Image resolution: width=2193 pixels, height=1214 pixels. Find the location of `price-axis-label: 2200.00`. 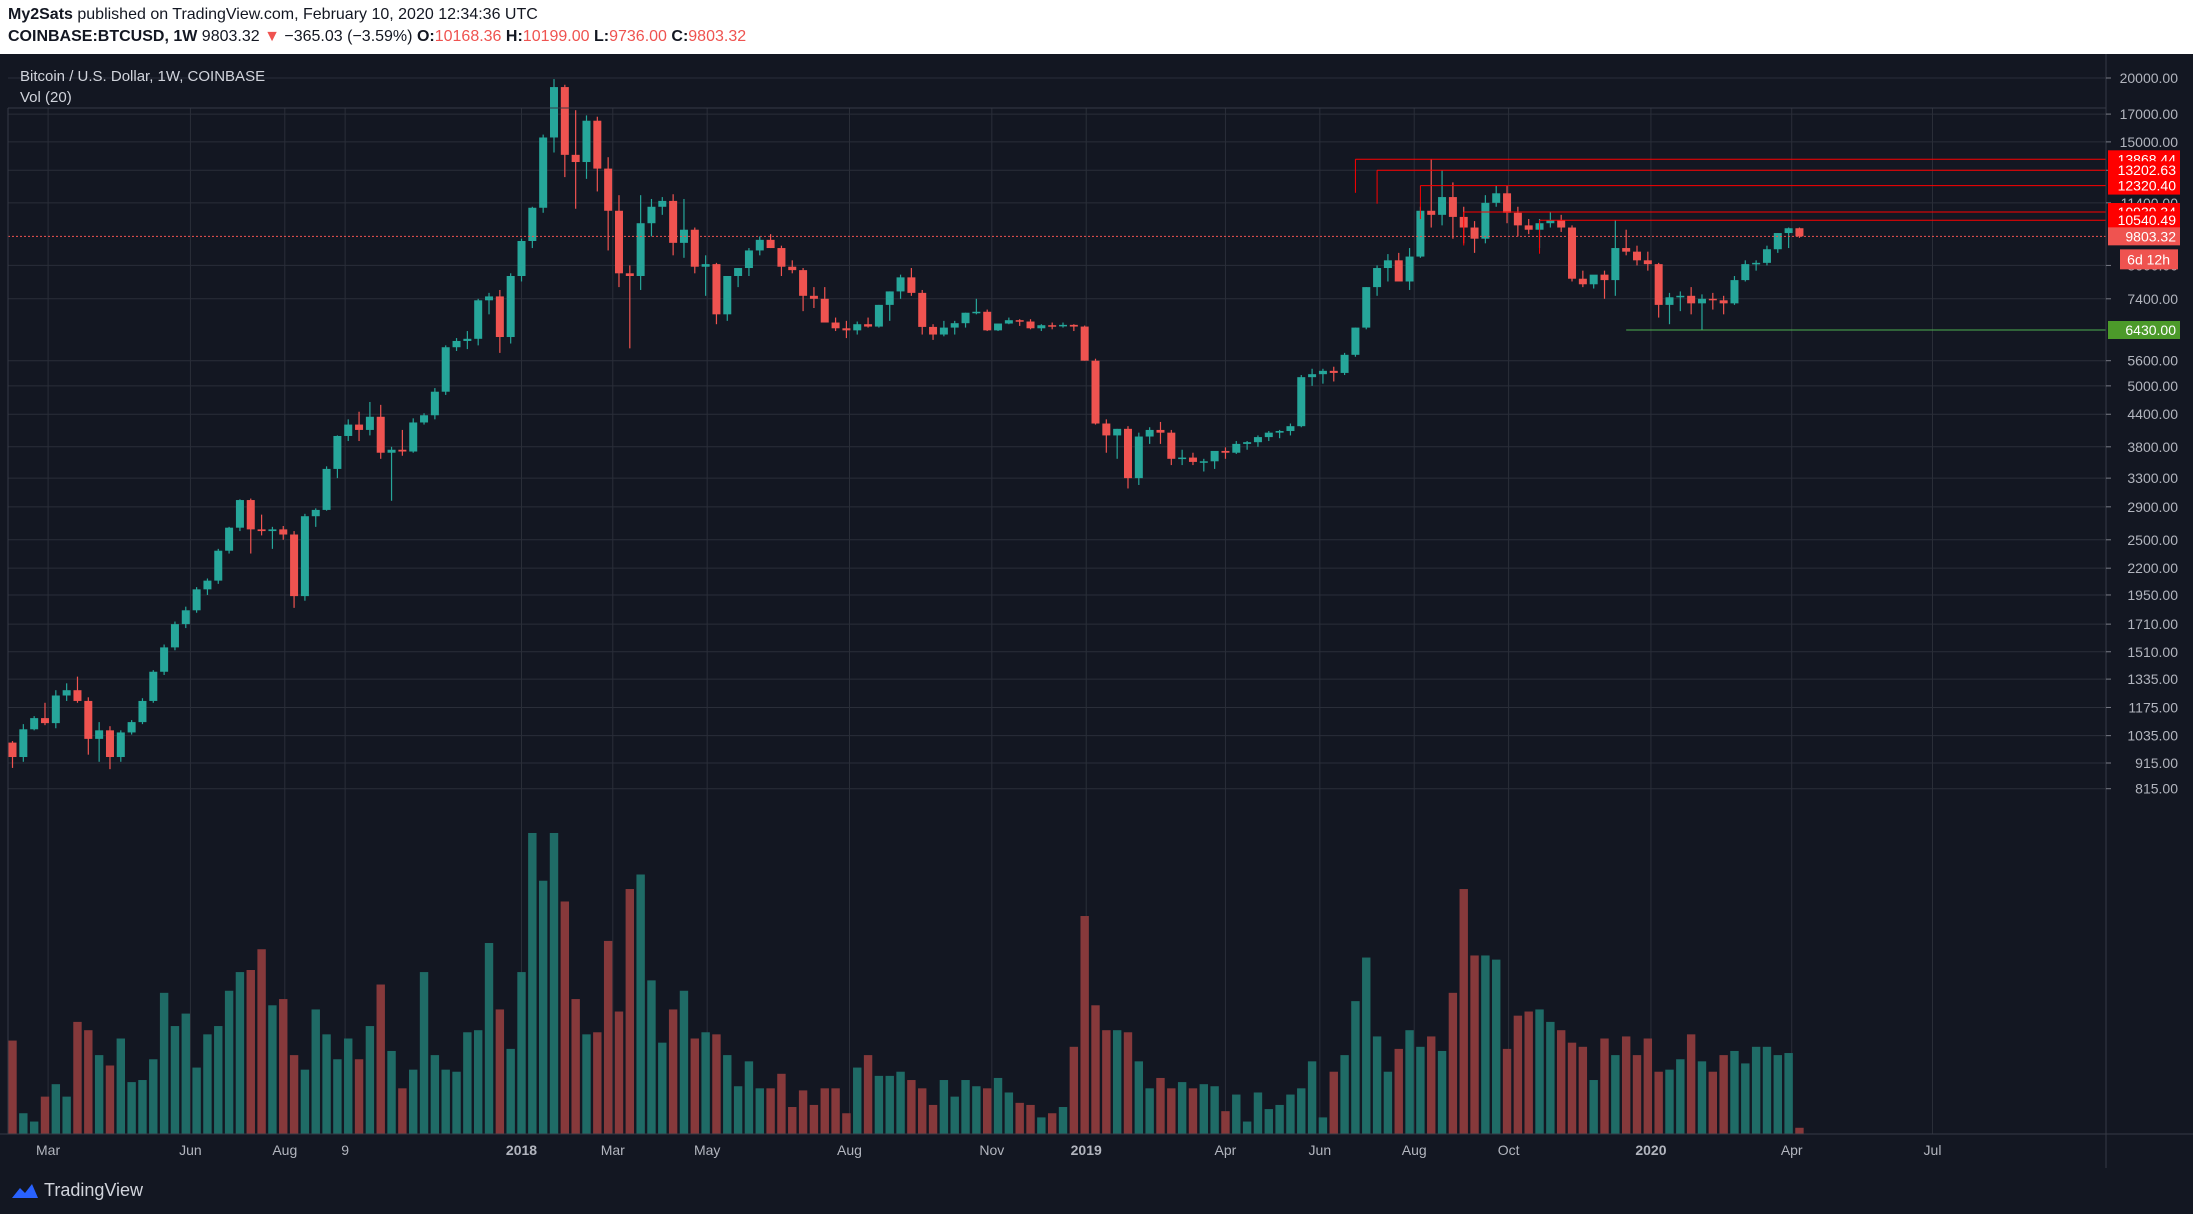

price-axis-label: 2200.00 is located at coordinates (2152, 568).